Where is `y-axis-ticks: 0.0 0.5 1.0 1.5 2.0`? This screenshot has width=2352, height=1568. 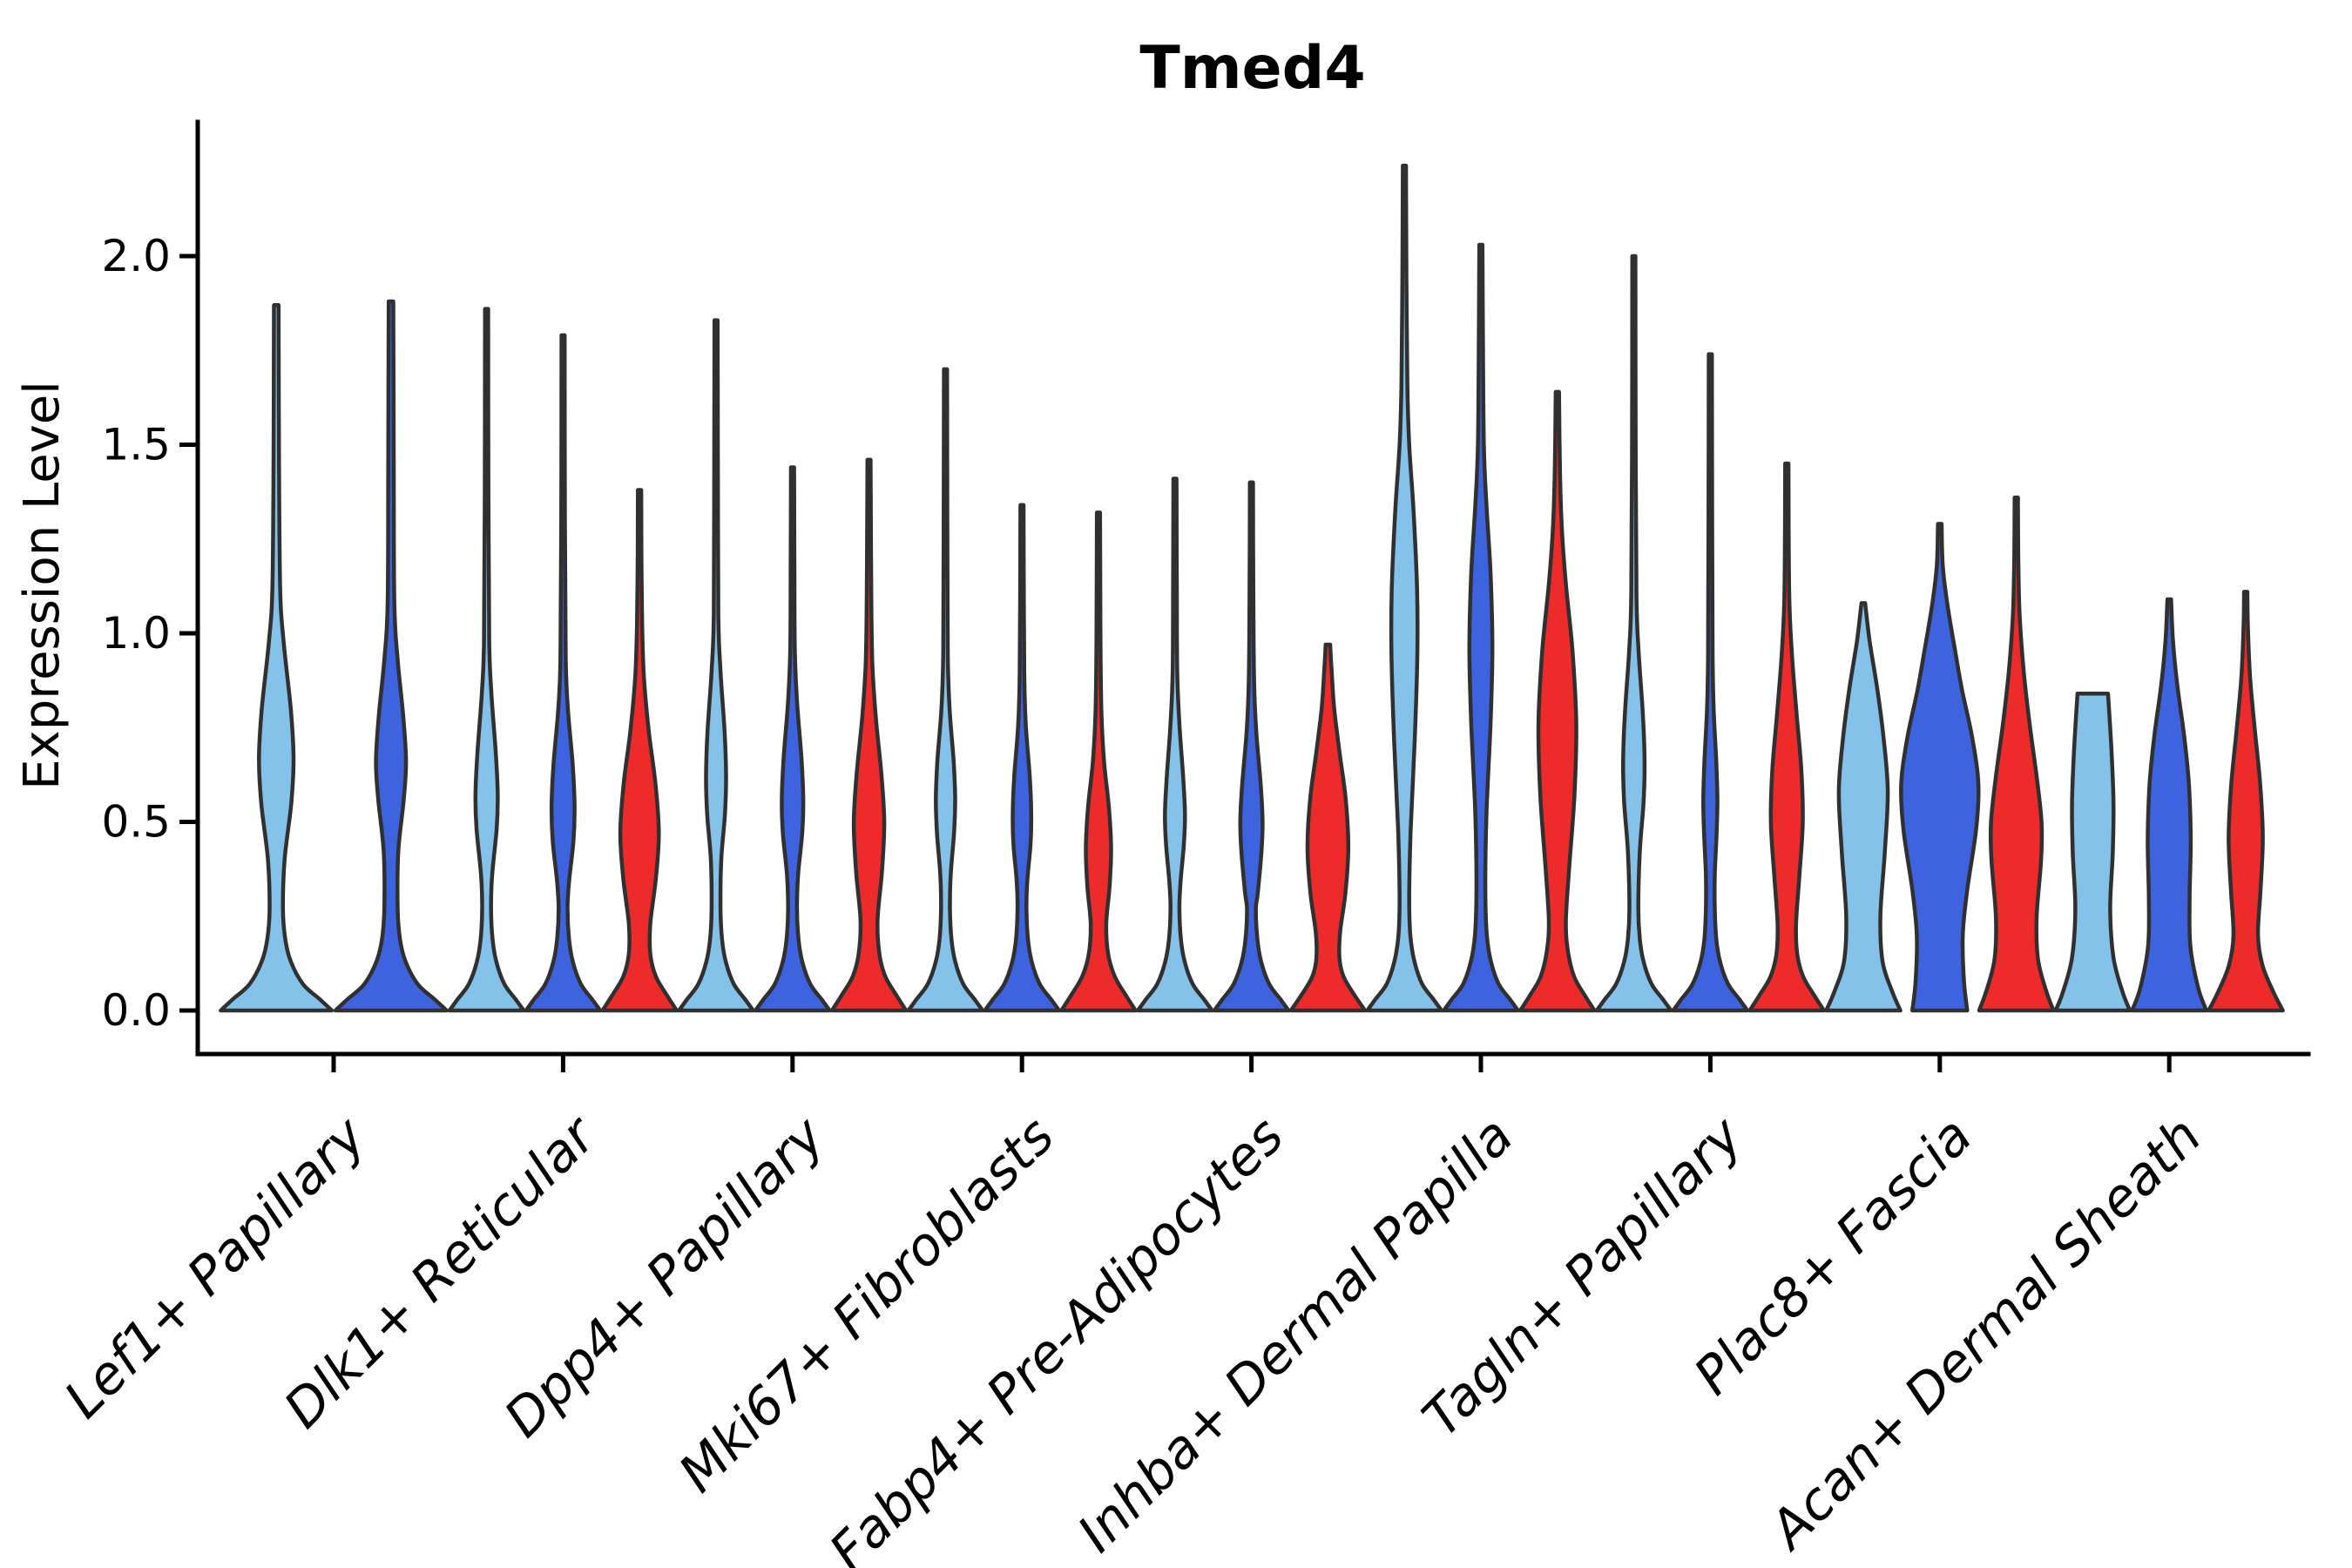
y-axis-ticks: 0.0 0.5 1.0 1.5 2.0 is located at coordinates (150, 633).